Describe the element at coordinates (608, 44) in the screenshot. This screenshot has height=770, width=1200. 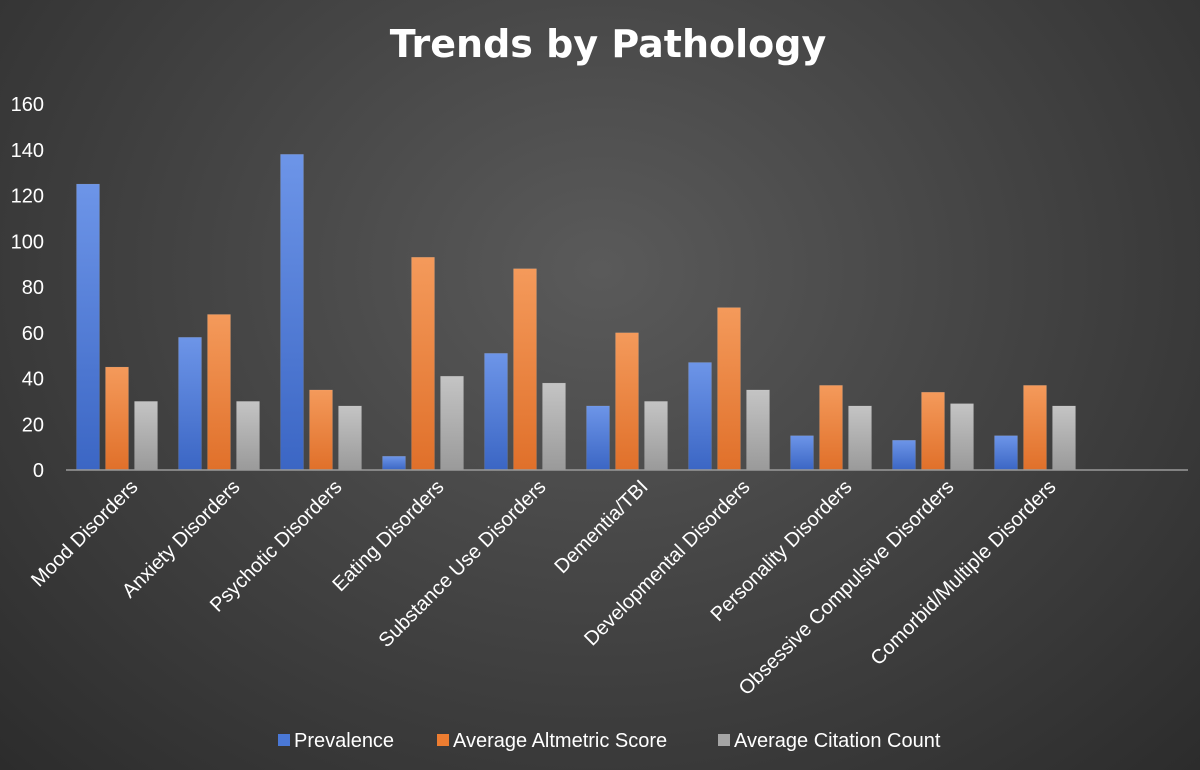
I see `chart-title: Trends by Pathology` at that location.